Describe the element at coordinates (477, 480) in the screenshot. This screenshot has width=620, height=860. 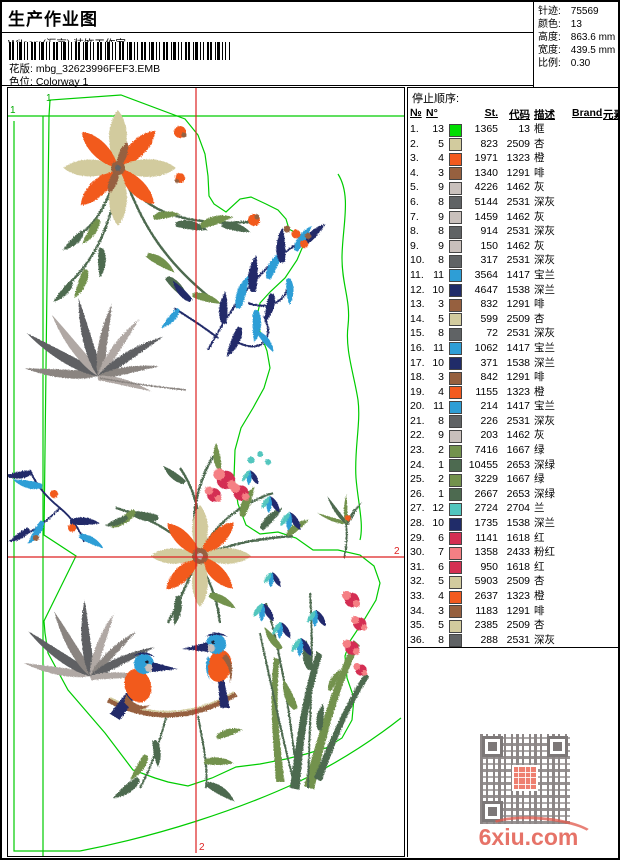
I see `stop-table-row: 25. 2 3229 1667 绿` at that location.